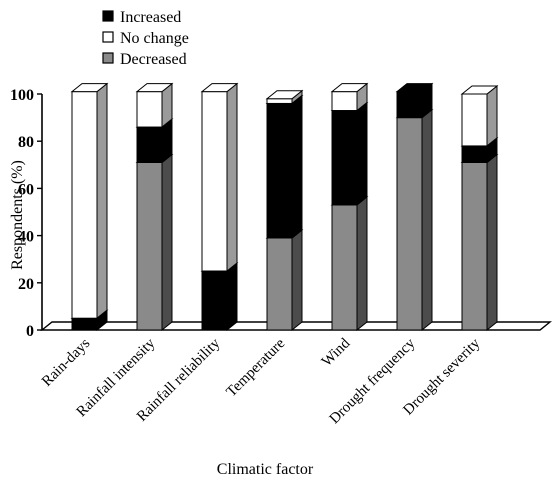 The width and height of the screenshot is (552, 482). I want to click on legend-label: Increased, so click(150, 17).